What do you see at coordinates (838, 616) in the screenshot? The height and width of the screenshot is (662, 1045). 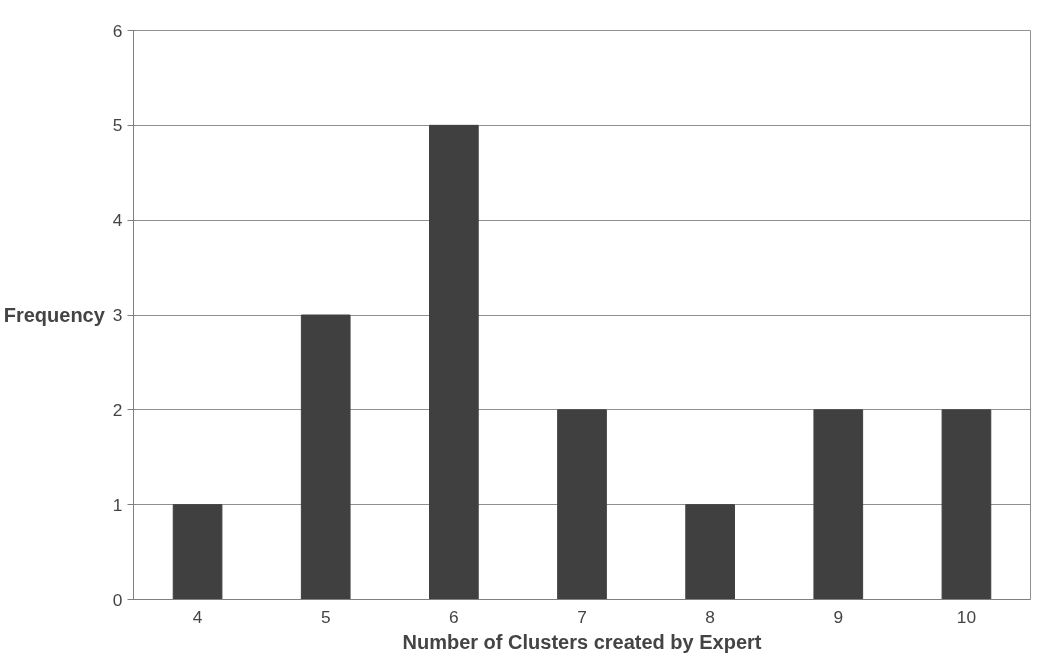 I see `x-tick-label: 9` at bounding box center [838, 616].